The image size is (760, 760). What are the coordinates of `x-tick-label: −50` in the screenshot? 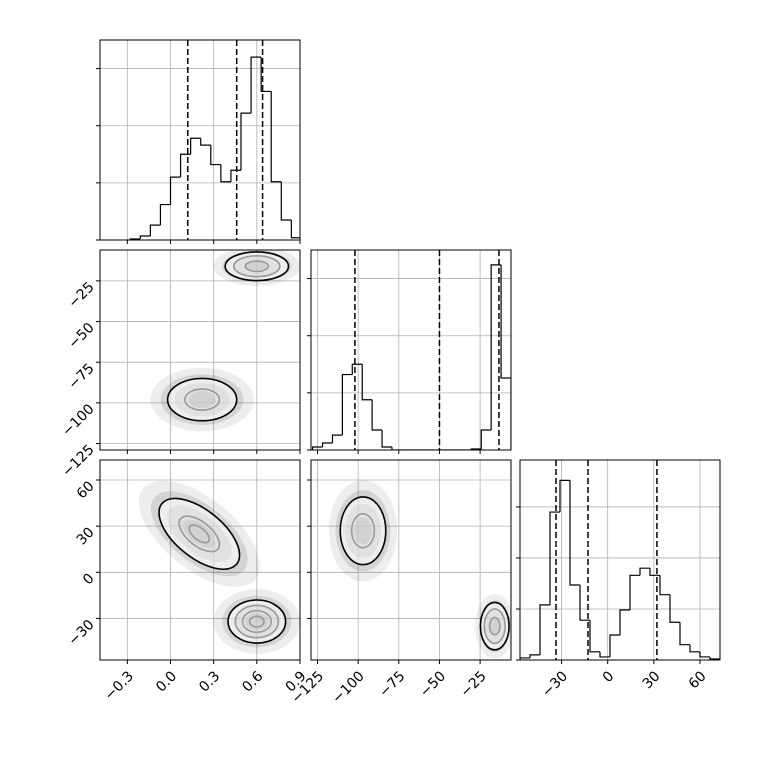 It's located at (433, 684).